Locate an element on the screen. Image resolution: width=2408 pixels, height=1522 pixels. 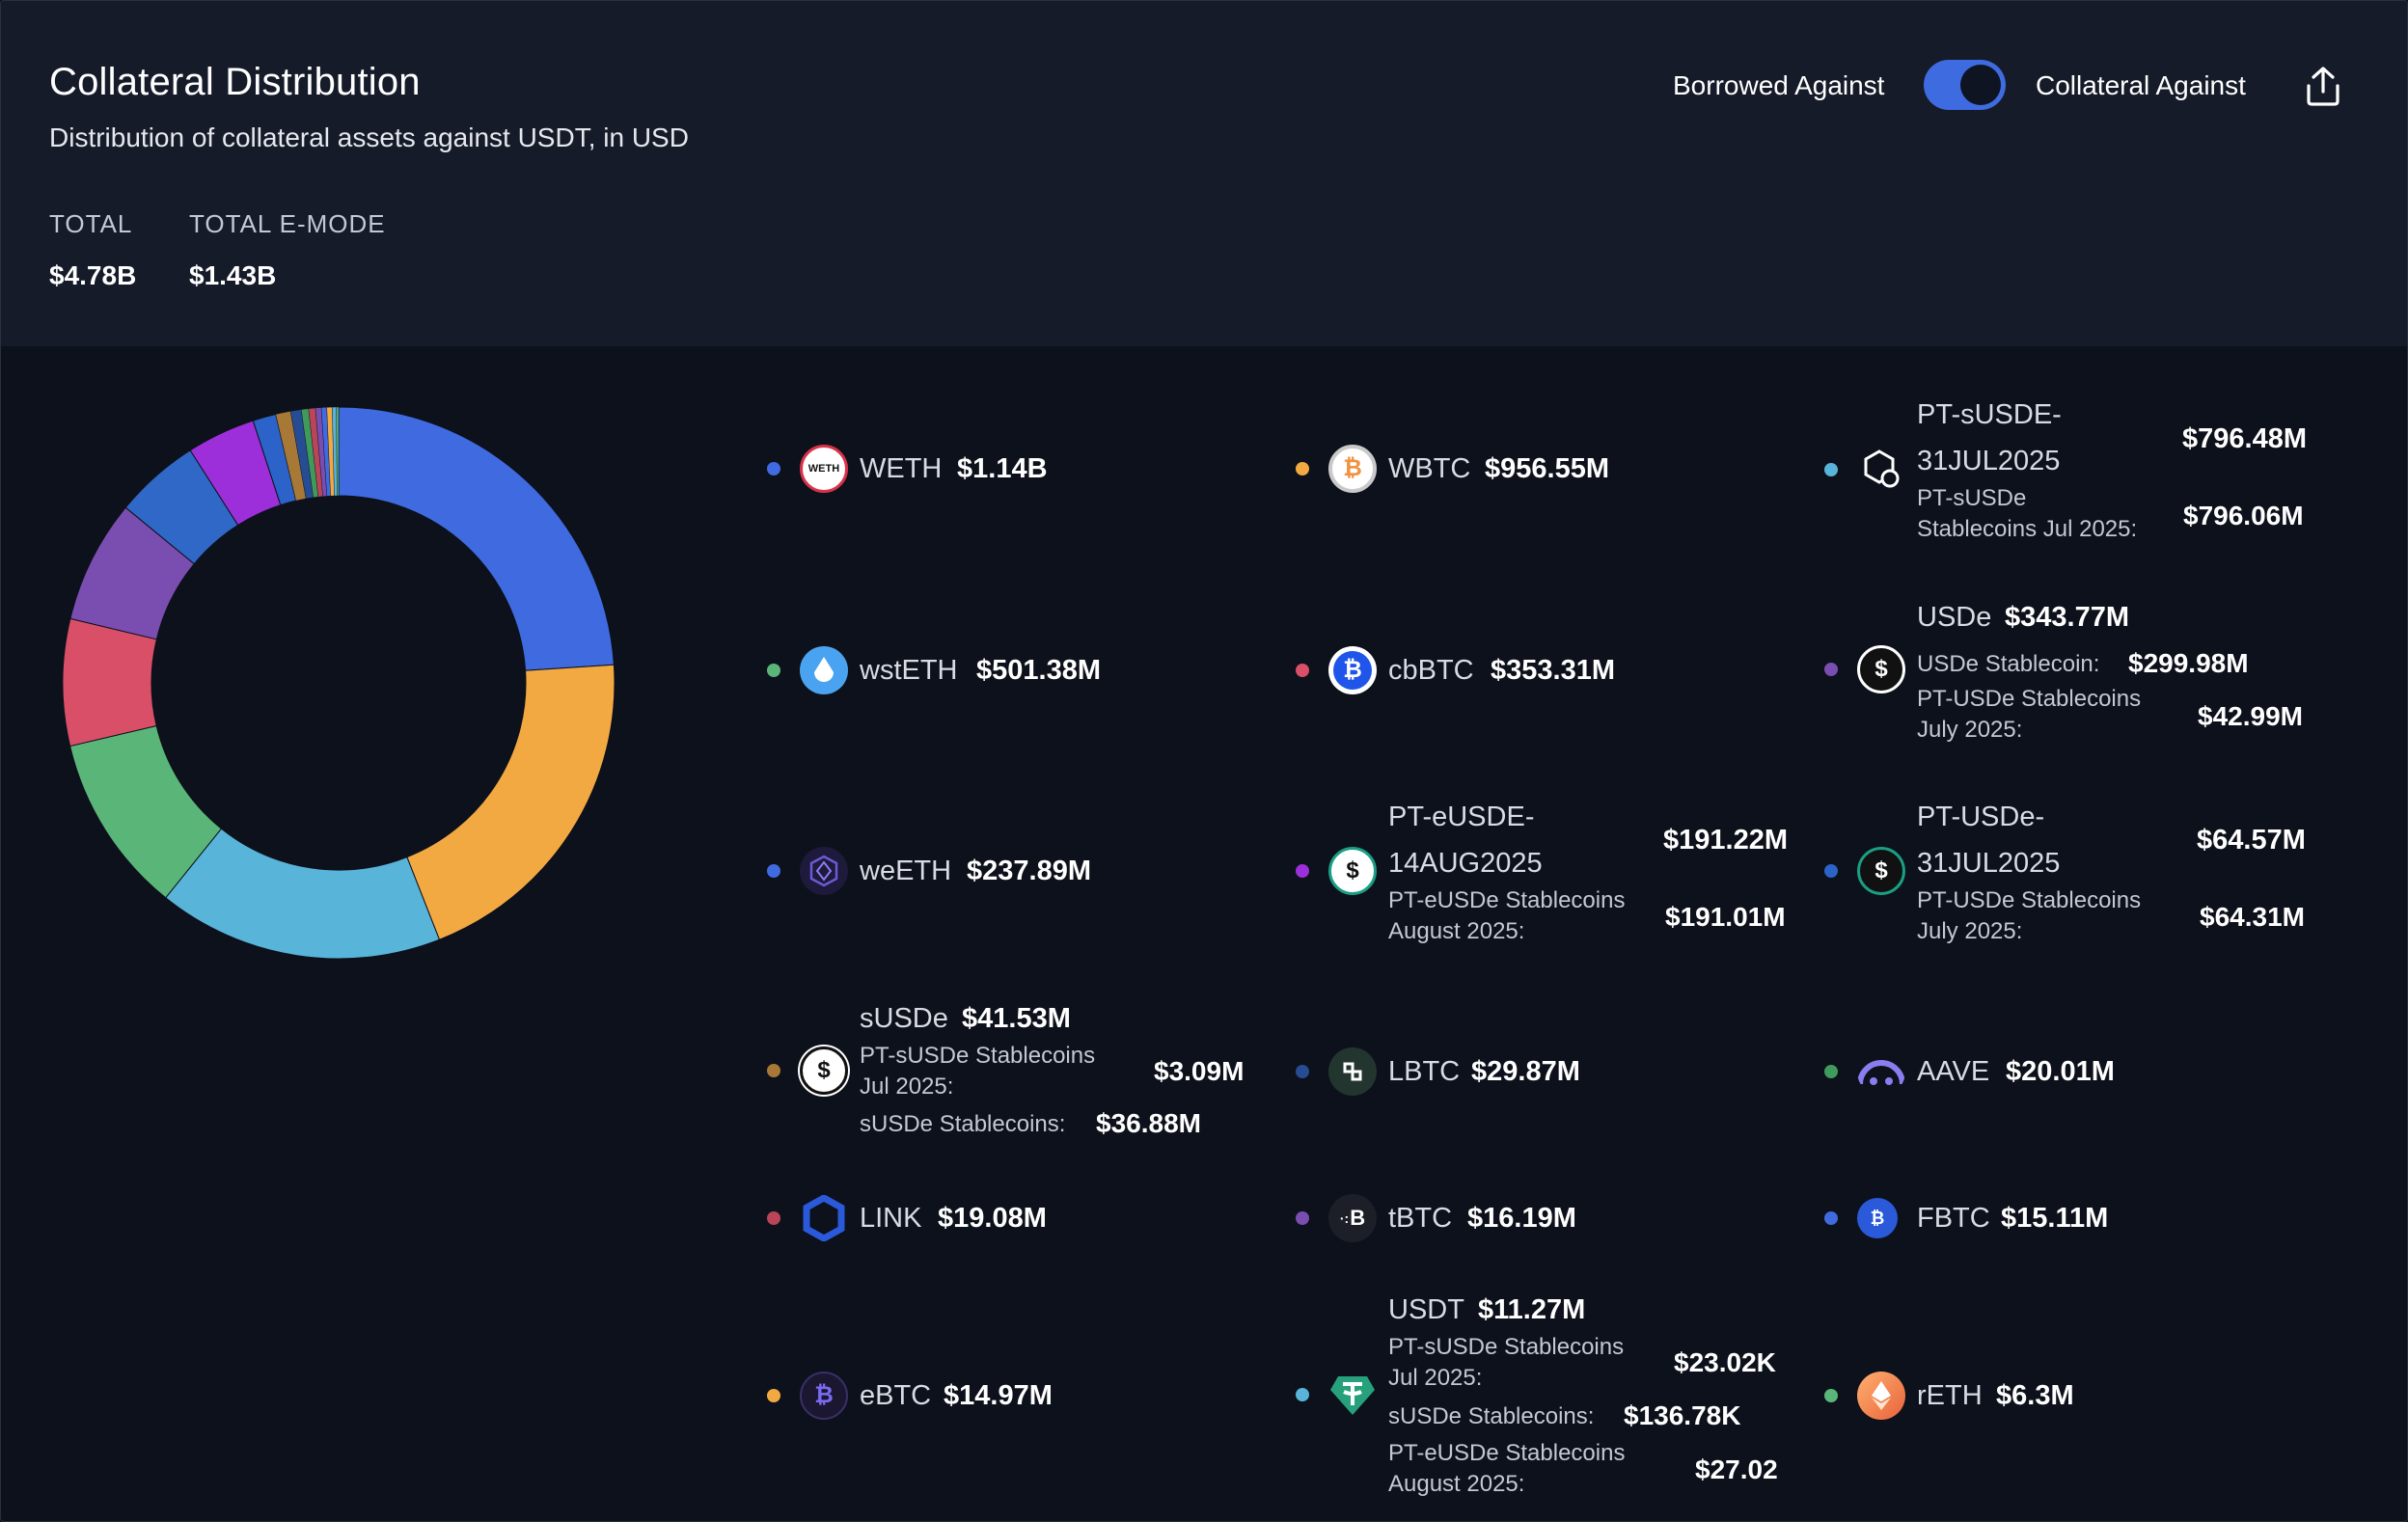
donut-slice-weth is located at coordinates (476, 538).